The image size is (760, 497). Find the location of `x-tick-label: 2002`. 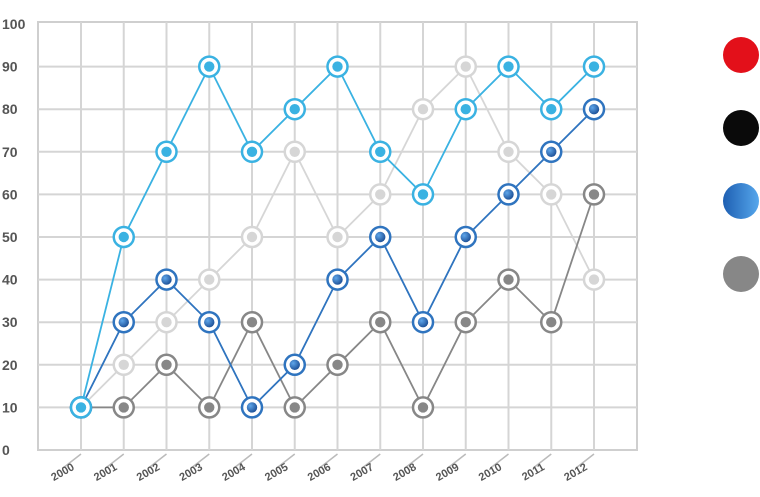

x-tick-label: 2002 is located at coordinates (148, 472).